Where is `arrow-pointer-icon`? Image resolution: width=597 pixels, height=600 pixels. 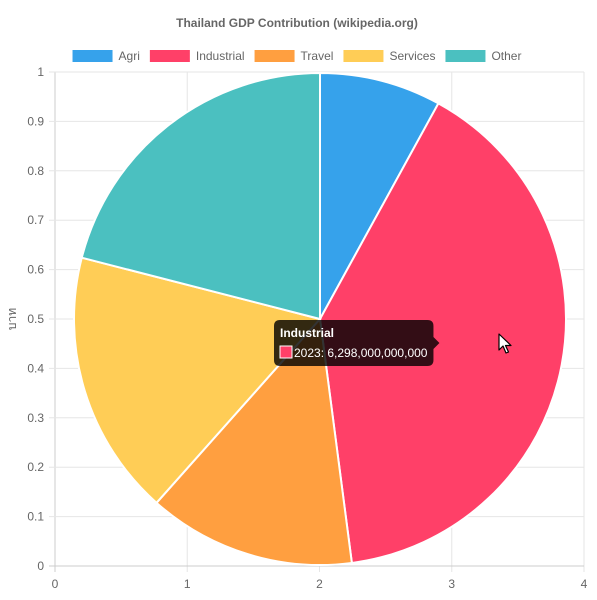 arrow-pointer-icon is located at coordinates (505, 344).